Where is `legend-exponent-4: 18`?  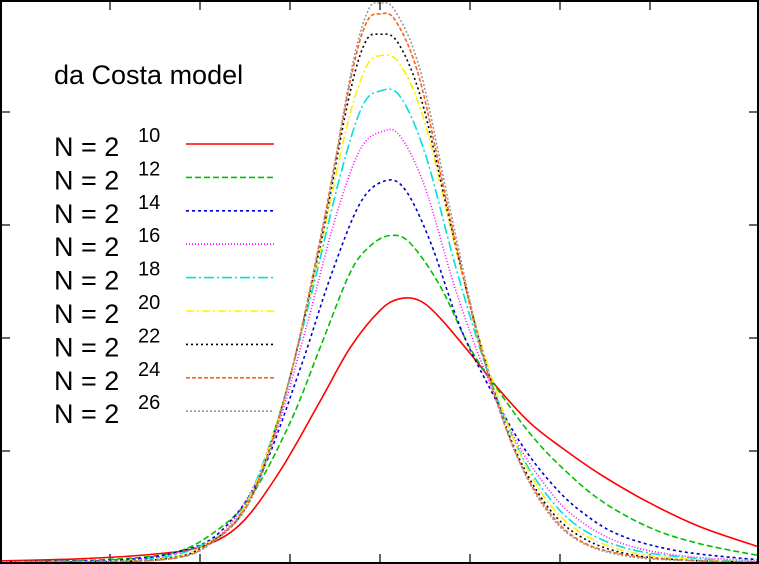
legend-exponent-4: 18 is located at coordinates (149, 270).